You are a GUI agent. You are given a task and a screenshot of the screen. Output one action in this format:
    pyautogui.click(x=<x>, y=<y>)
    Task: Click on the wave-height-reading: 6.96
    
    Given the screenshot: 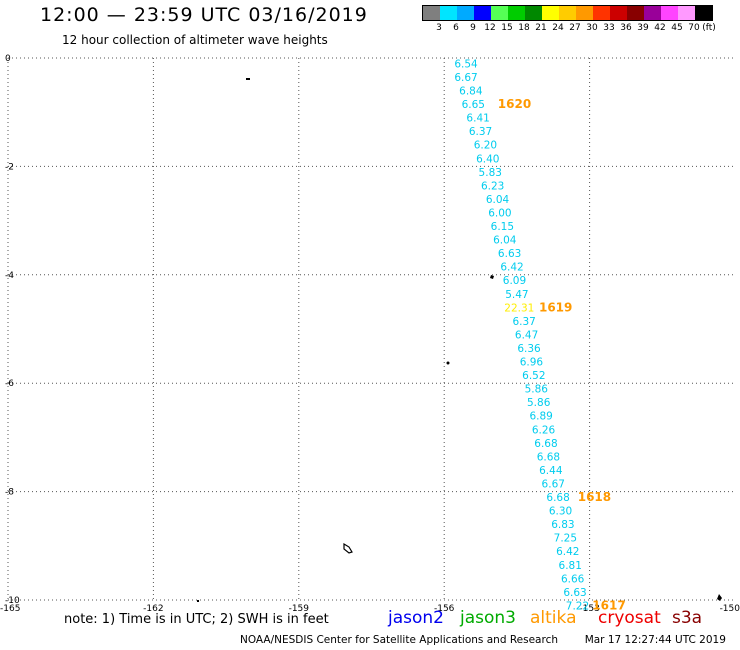 What is the action you would take?
    pyautogui.click(x=532, y=363)
    